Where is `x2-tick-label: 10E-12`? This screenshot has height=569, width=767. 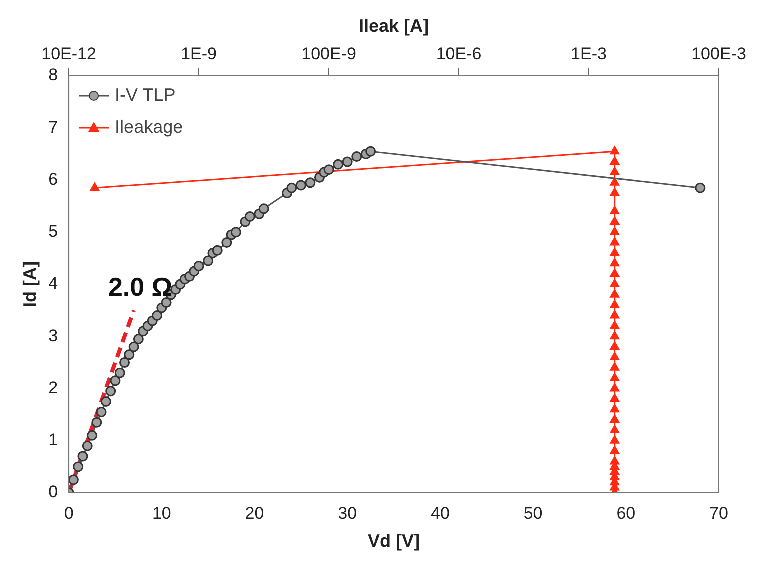 x2-tick-label: 10E-12 is located at coordinates (69, 54).